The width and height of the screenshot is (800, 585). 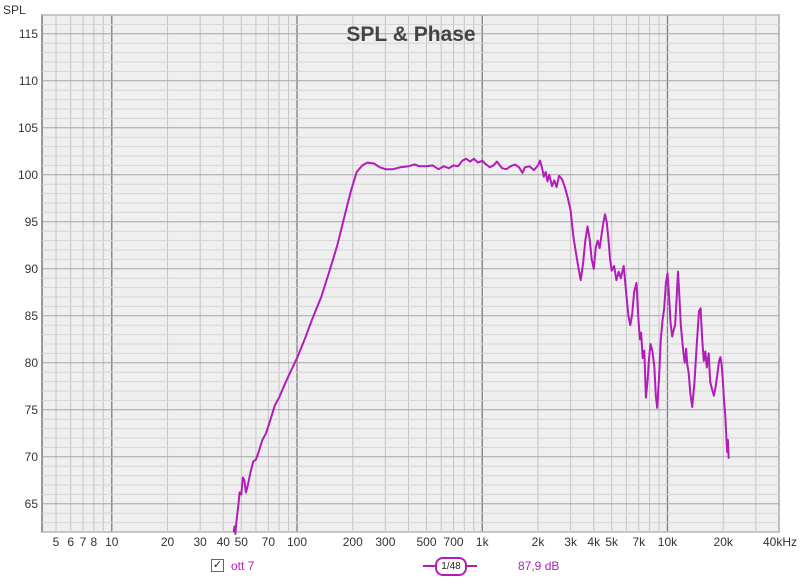 I want to click on x-tick-label: 200, so click(x=353, y=542).